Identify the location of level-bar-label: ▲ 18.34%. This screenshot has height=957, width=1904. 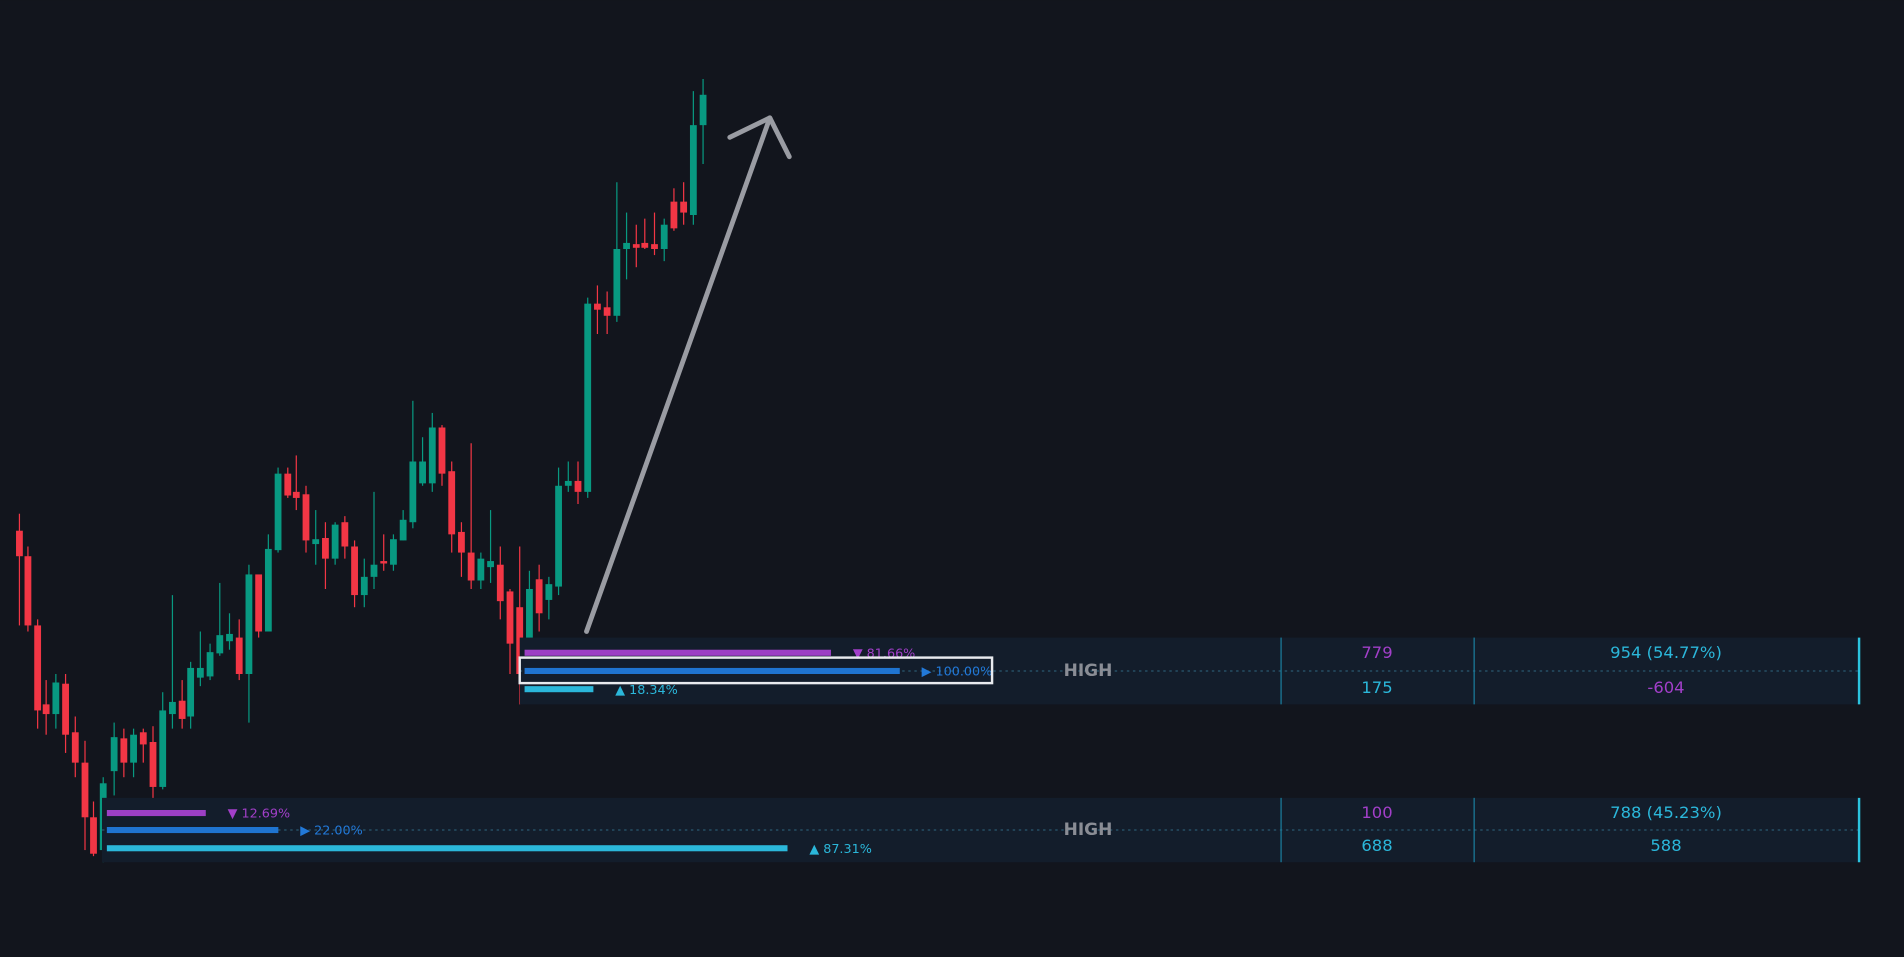
(646, 690).